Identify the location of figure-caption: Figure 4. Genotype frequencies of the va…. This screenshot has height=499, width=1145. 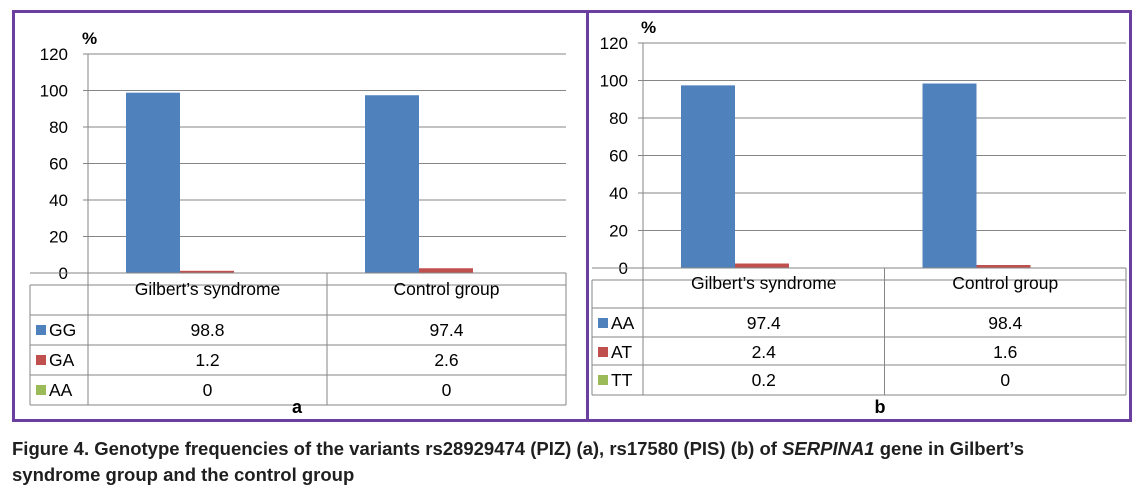
(576, 462).